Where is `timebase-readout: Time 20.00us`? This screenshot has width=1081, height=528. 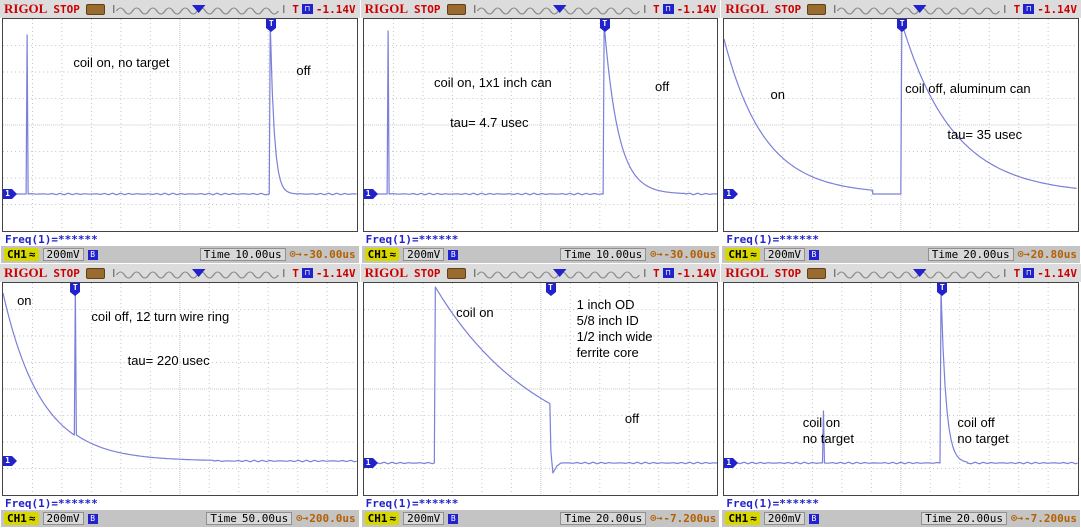 timebase-readout: Time 20.00us is located at coordinates (970, 254).